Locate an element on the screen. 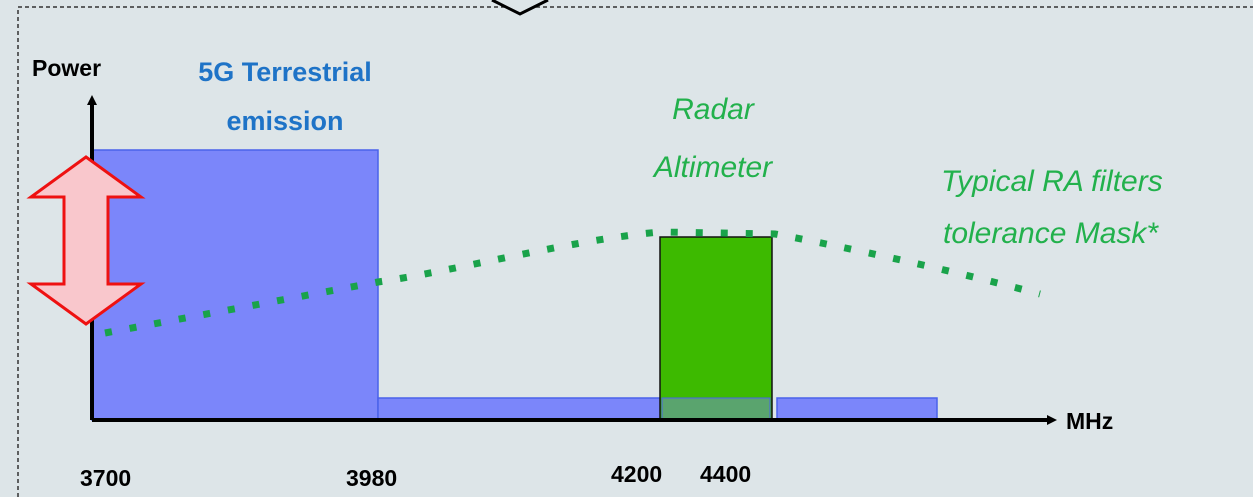 Image resolution: width=1253 pixels, height=502 pixels. terrestrial-emission-label-line2: emission is located at coordinates (284, 121).